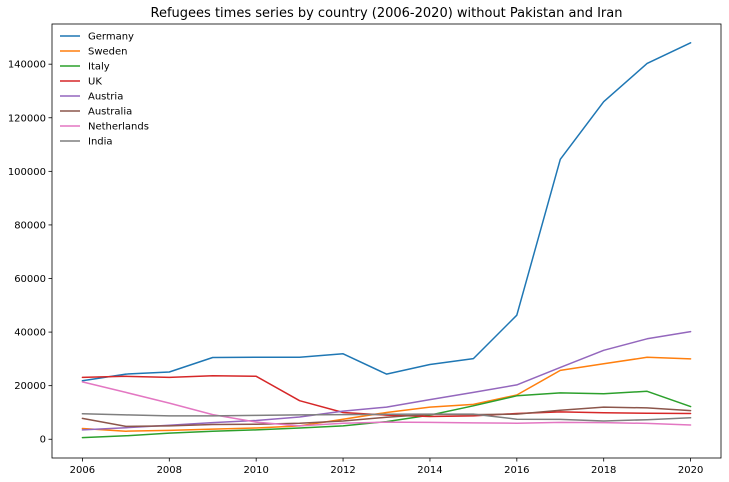  Describe the element at coordinates (30, 333) in the screenshot. I see `y-tick-label: 40000` at that location.